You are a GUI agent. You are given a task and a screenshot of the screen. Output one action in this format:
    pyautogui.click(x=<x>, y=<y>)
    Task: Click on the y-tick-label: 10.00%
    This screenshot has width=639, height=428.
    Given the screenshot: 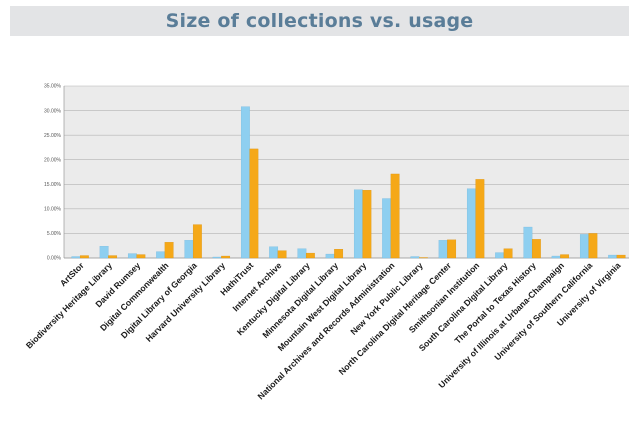 What is the action you would take?
    pyautogui.click(x=53, y=210)
    